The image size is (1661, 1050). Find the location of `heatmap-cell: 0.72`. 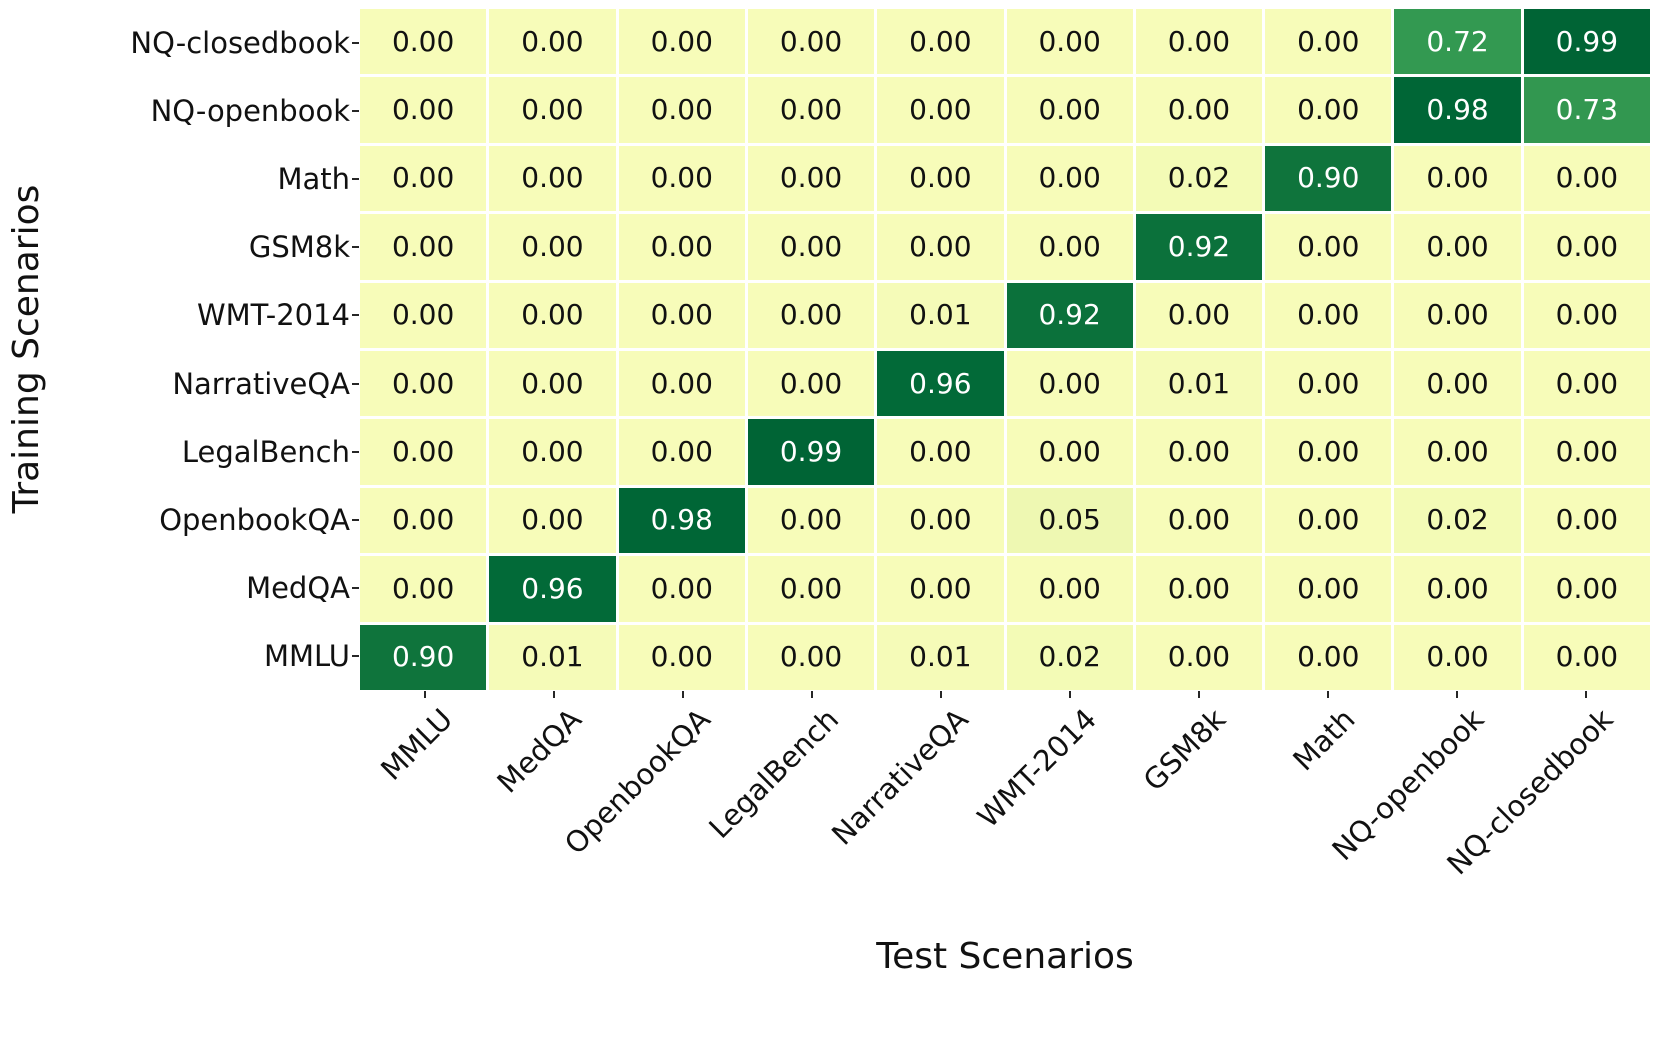

heatmap-cell: 0.72 is located at coordinates (1457, 42).